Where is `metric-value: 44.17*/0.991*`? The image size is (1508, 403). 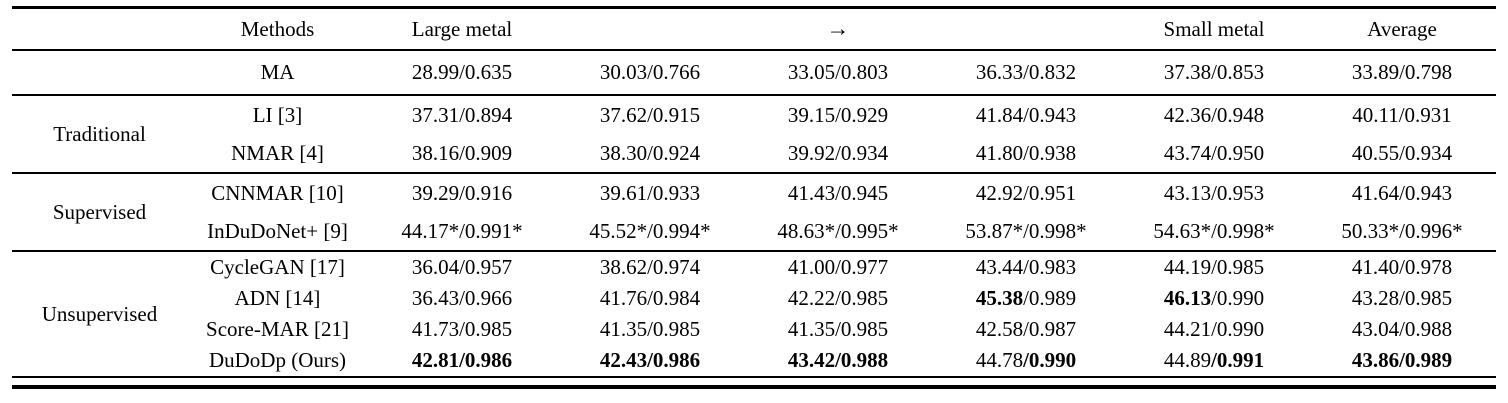
metric-value: 44.17*/0.991* is located at coordinates (462, 230).